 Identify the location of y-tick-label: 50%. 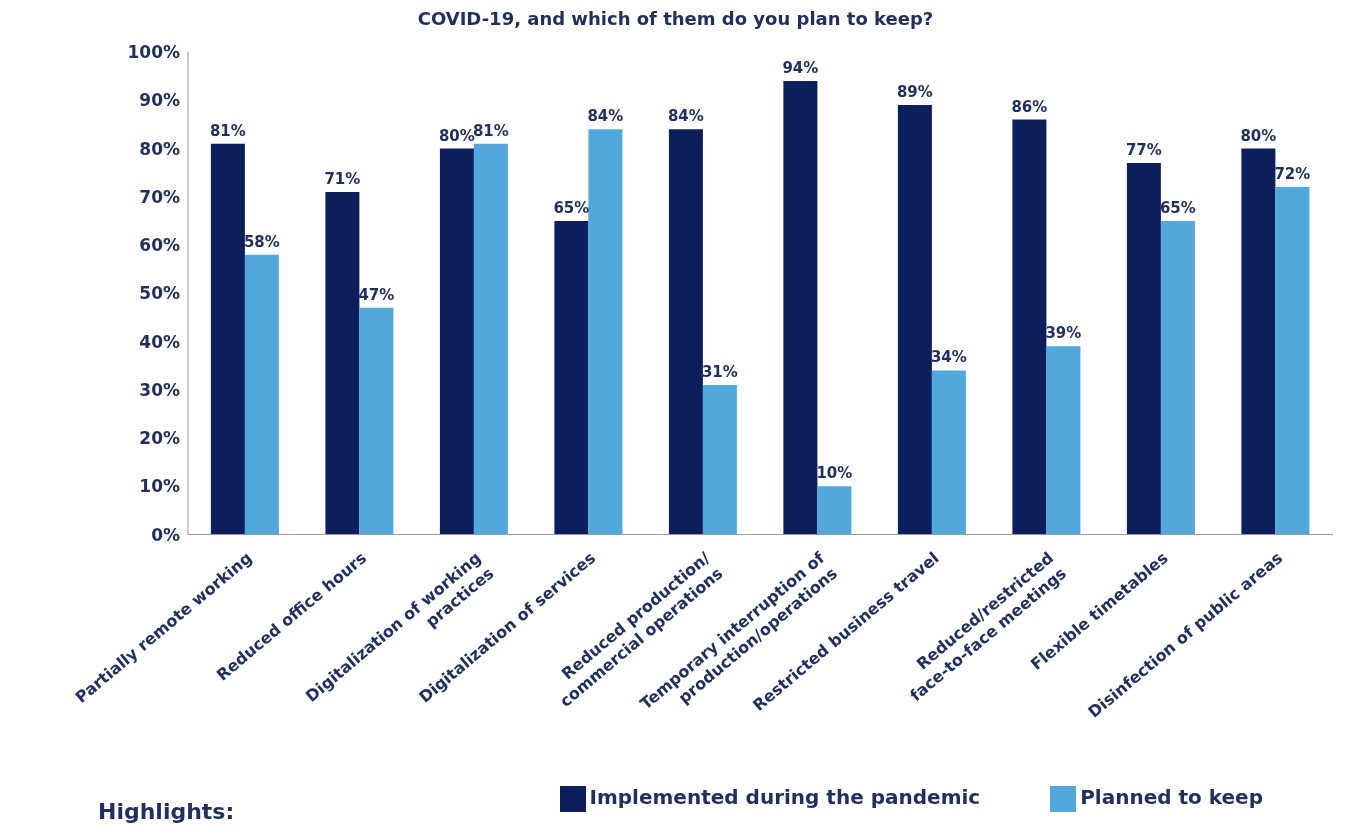
(159, 293).